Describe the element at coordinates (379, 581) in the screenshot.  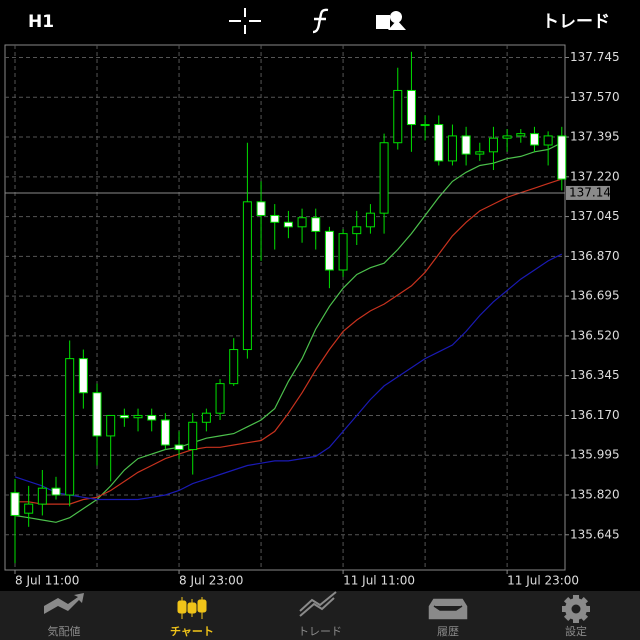
I see `x-tick-label: 11 Jul 11:00` at that location.